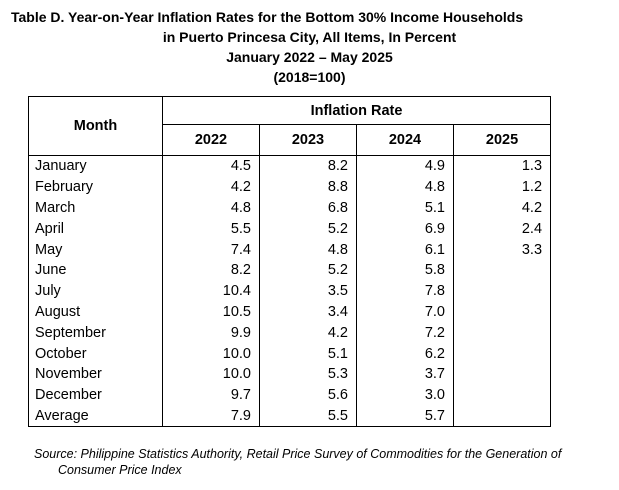  I want to click on year-header-2022: 2022, so click(211, 140).